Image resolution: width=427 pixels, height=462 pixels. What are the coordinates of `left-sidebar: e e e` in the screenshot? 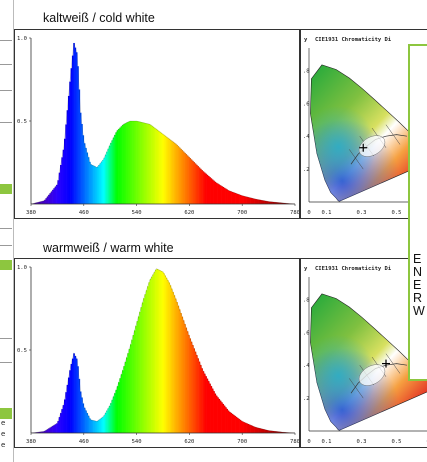 It's located at (7, 231).